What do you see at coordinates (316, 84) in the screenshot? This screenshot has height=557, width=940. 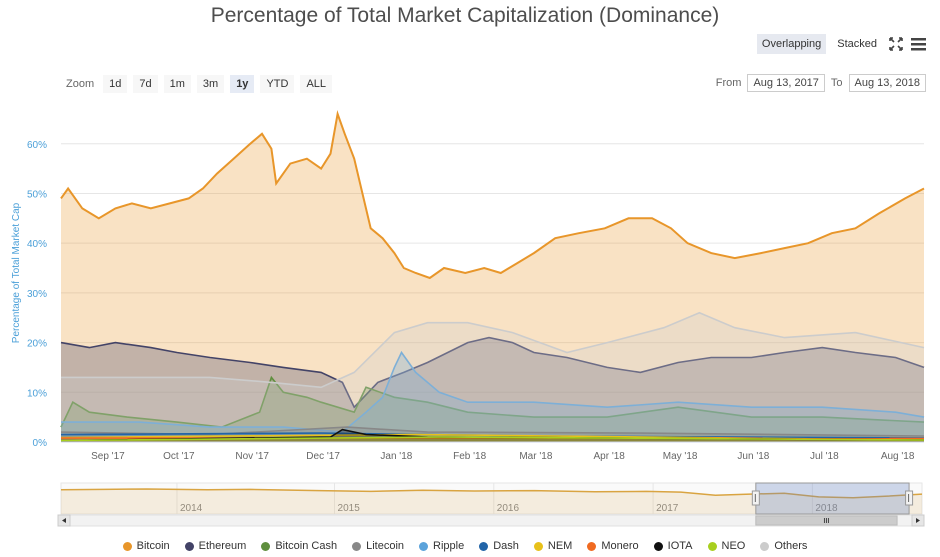 I see `zoom-all-button: ALL` at bounding box center [316, 84].